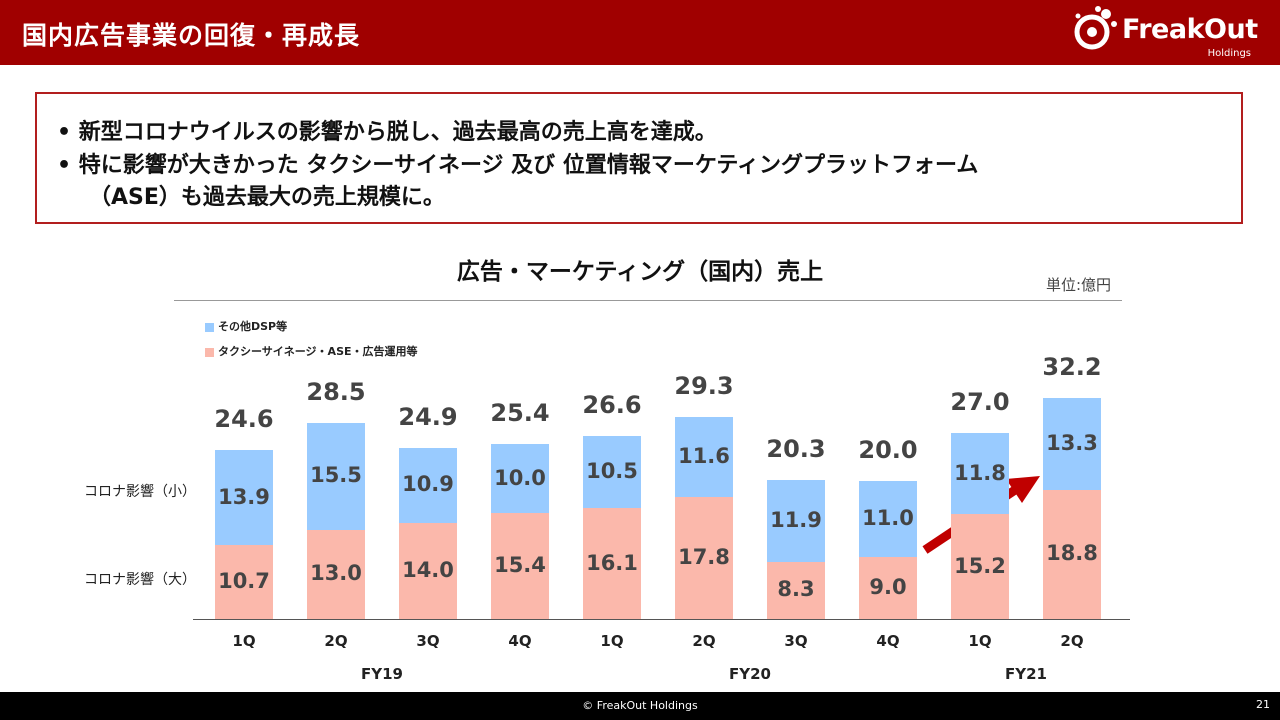 The height and width of the screenshot is (720, 1280). I want to click on total-label: 28.5, so click(336, 391).